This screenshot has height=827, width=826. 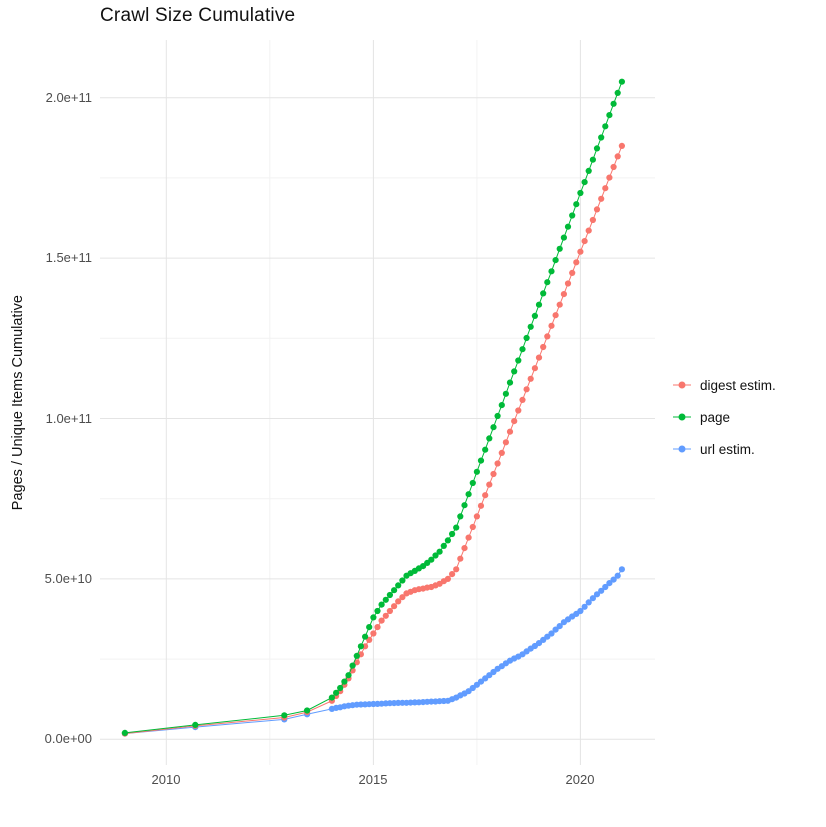 What do you see at coordinates (373, 779) in the screenshot?
I see `x-axis-tick-label: 2015` at bounding box center [373, 779].